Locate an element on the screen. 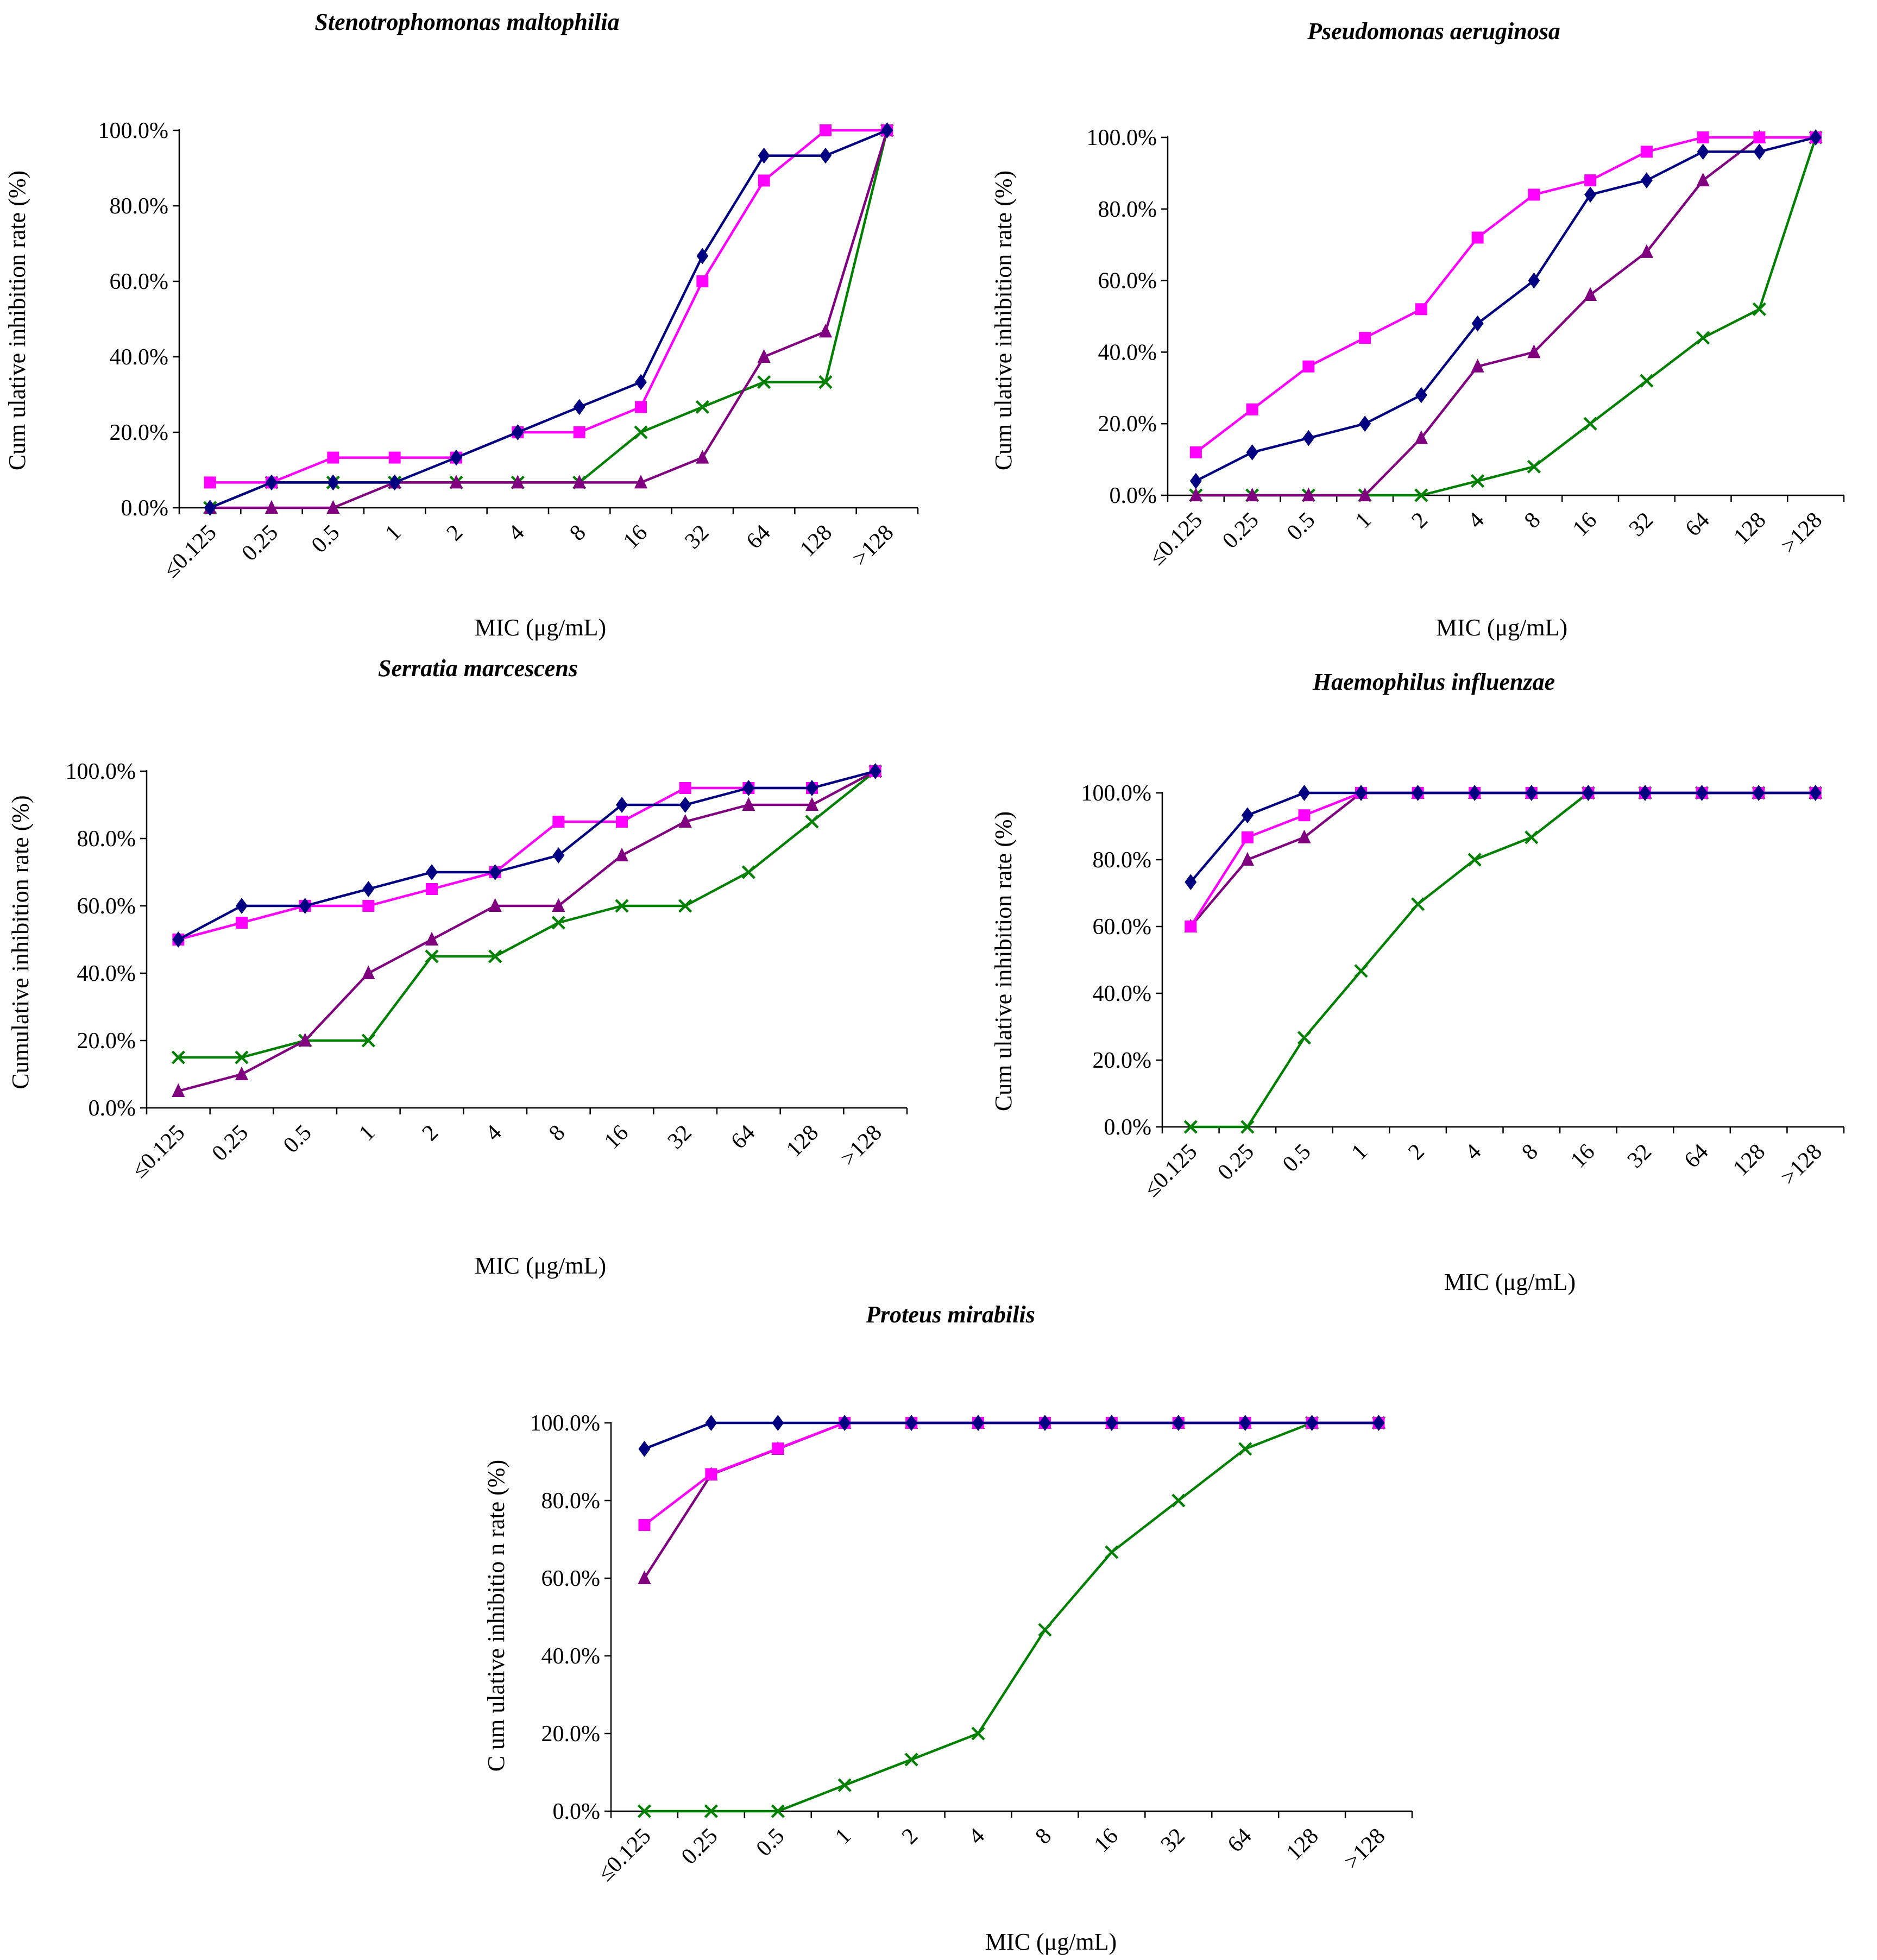 This screenshot has width=1877, height=1960. x-tick-label: 4 is located at coordinates (493, 1133).